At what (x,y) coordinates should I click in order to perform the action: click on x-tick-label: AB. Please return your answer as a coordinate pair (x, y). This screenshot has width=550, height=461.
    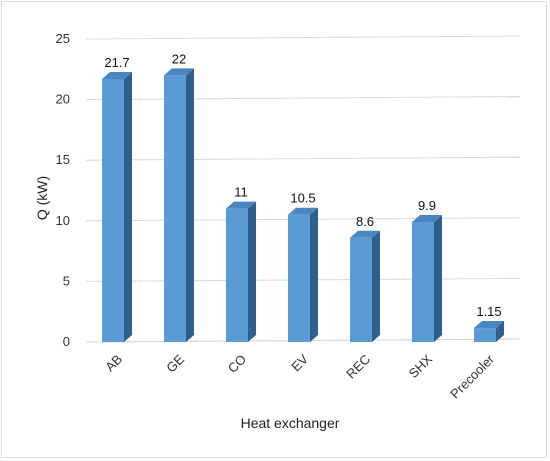
    Looking at the image, I should click on (113, 363).